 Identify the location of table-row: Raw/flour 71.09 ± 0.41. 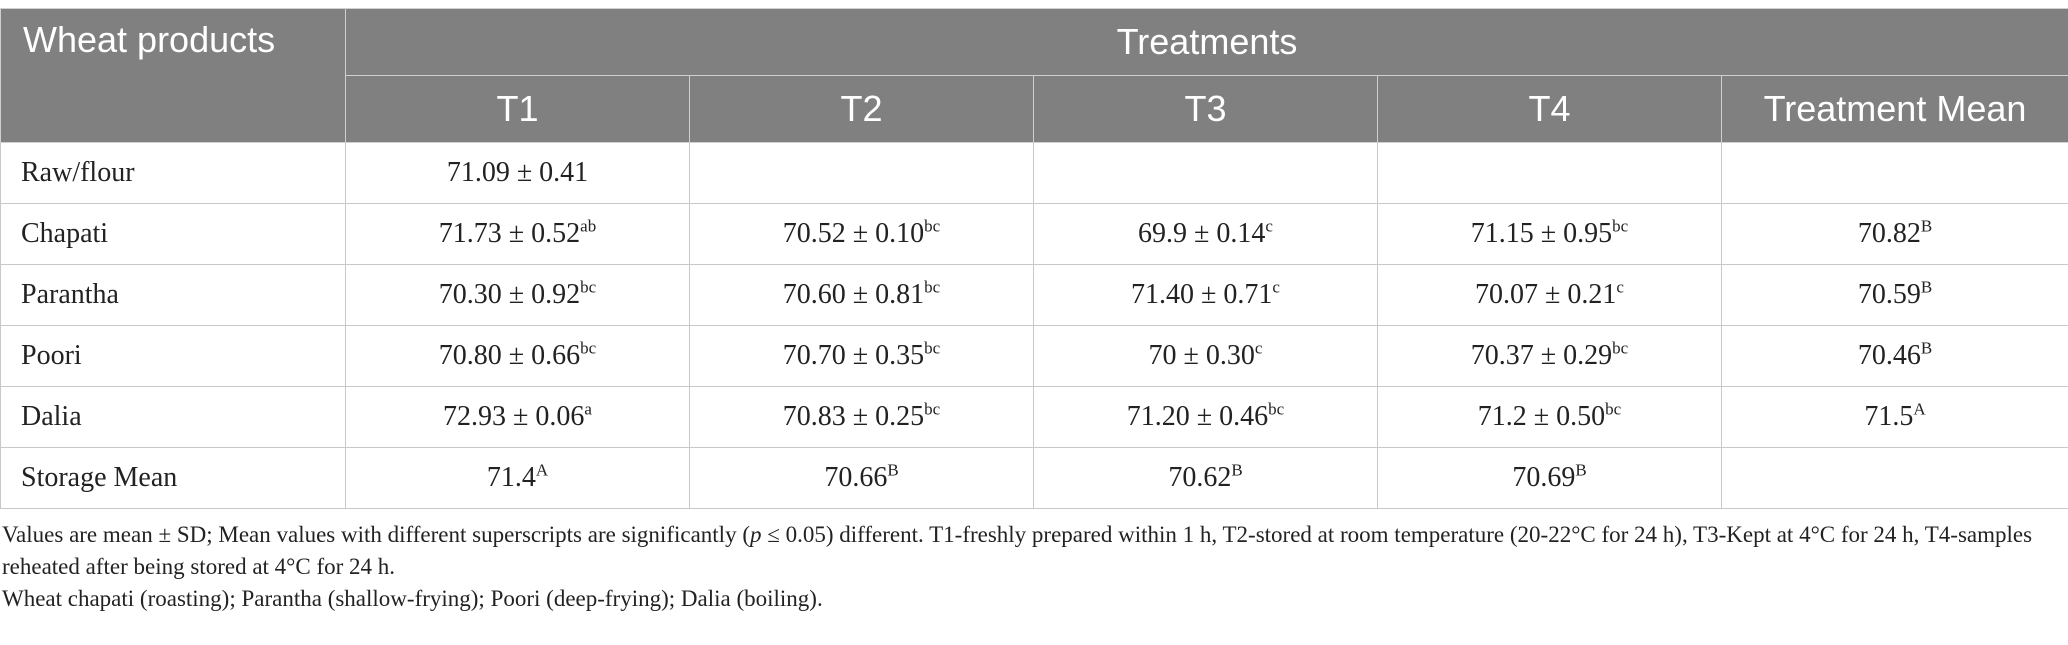
(1034, 173).